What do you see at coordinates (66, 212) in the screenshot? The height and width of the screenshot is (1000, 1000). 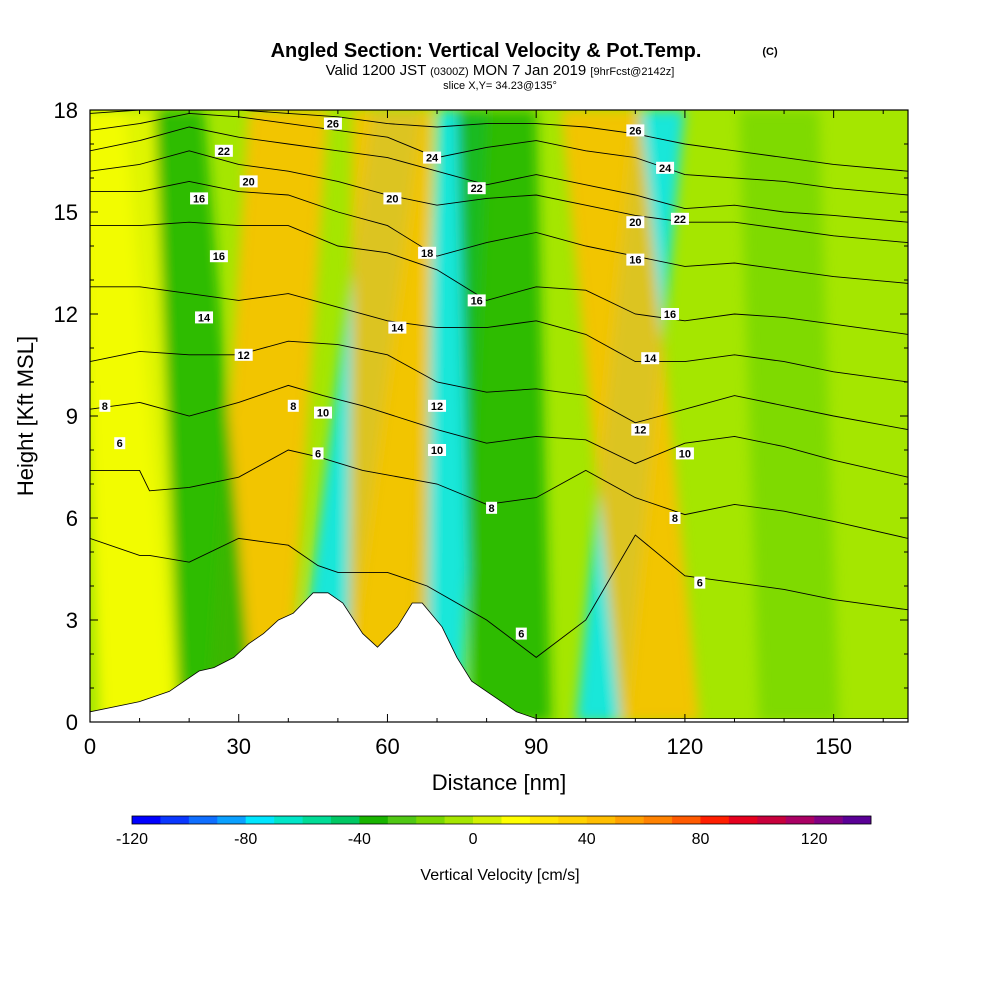 I see `y-tick-label: 15` at bounding box center [66, 212].